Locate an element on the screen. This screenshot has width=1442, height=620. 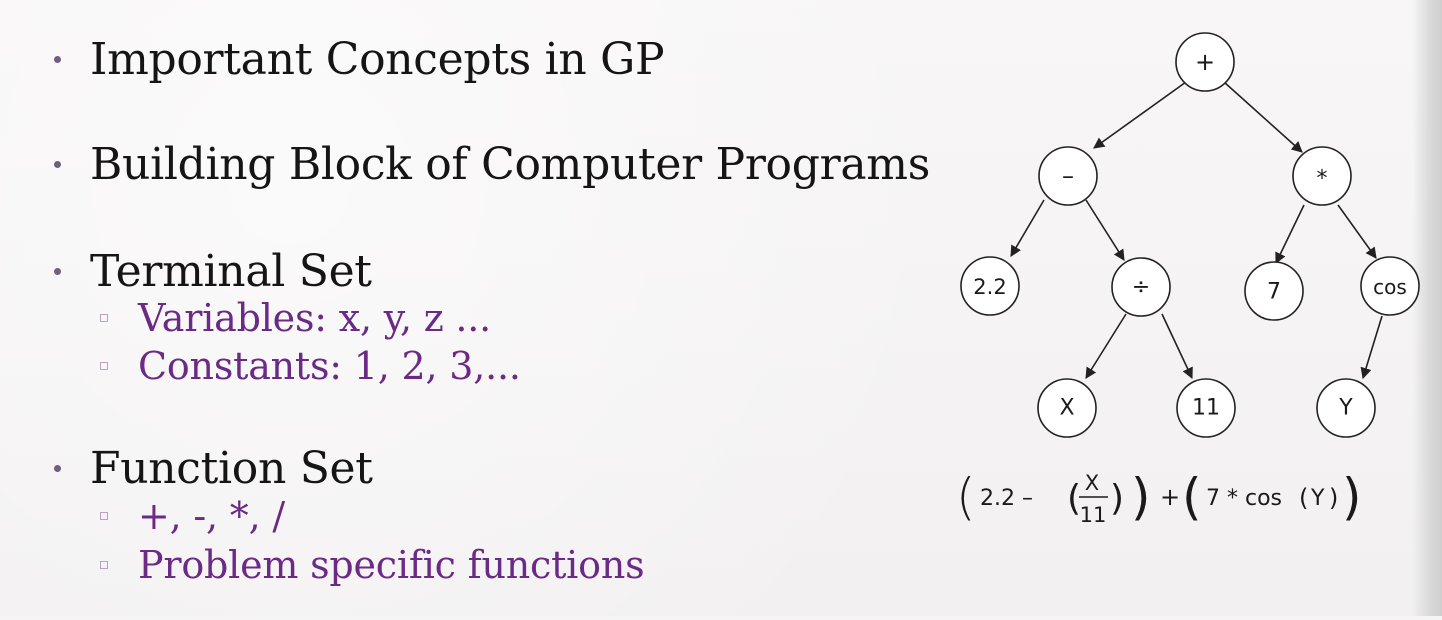
bullet-text: Function Set is located at coordinates (231, 468).